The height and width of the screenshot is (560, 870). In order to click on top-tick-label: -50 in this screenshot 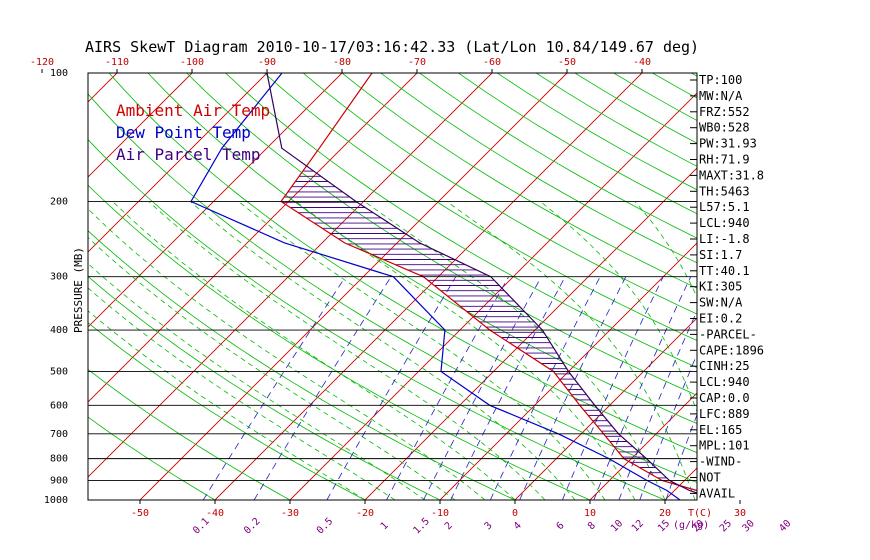, I will do `click(567, 62)`.